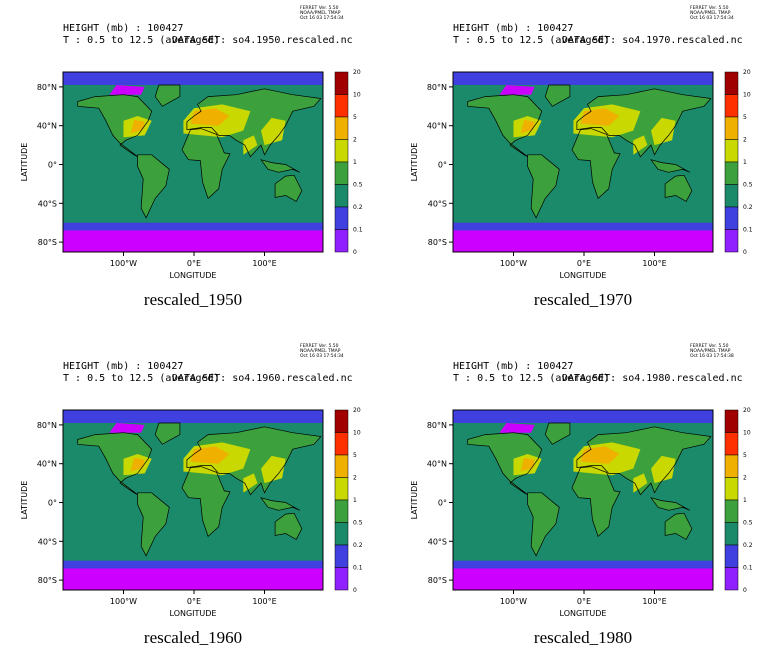 The image size is (768, 666). What do you see at coordinates (712, 356) in the screenshot?
I see `ferret-stamp: Oct 16 03 17:54:38` at bounding box center [712, 356].